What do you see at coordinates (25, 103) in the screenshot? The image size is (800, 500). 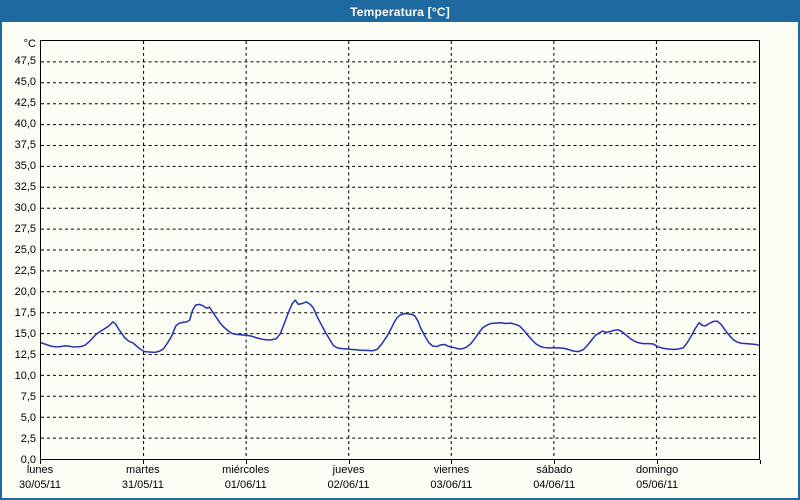 I see `y-tick-label: 42,5` at bounding box center [25, 103].